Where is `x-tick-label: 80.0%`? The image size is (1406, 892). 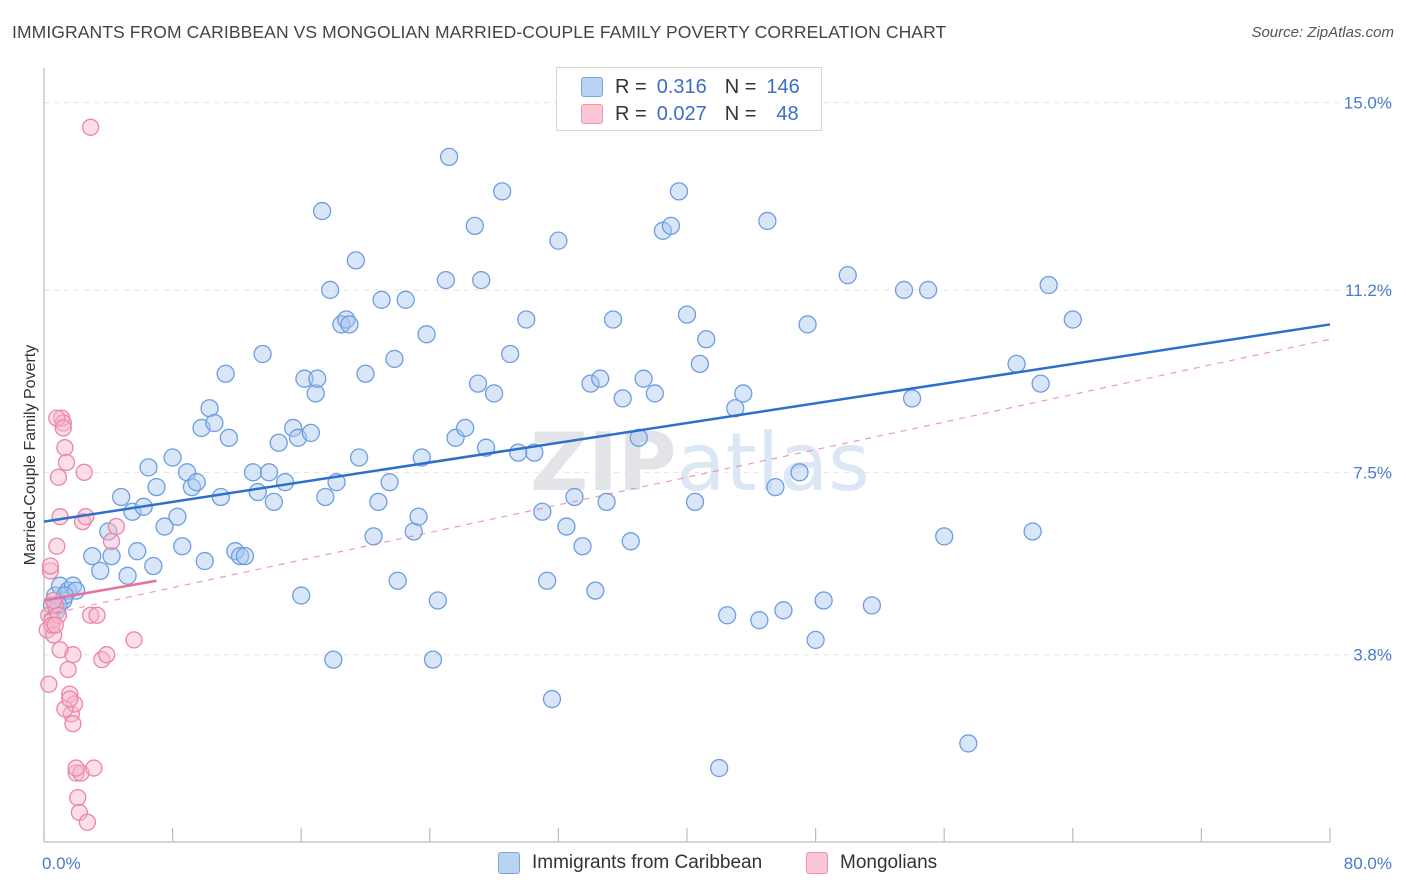
x-tick-label: 80.0% is located at coordinates (1368, 863).